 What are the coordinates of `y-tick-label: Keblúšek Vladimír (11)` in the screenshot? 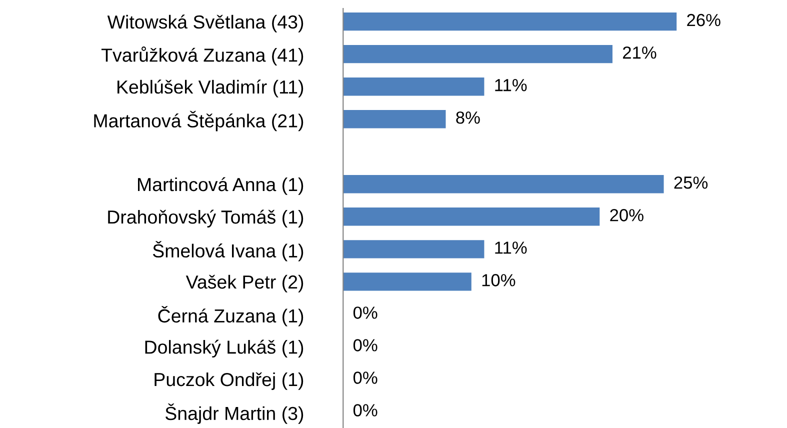 It's located at (211, 89).